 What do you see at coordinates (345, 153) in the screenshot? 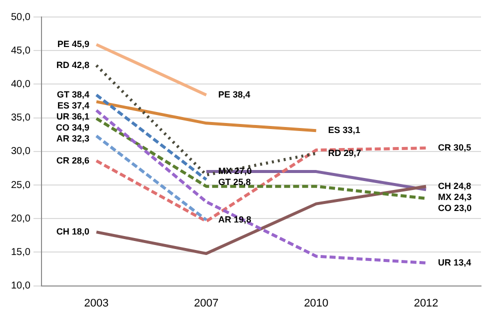
I see `annotation: RD 29,7` at bounding box center [345, 153].